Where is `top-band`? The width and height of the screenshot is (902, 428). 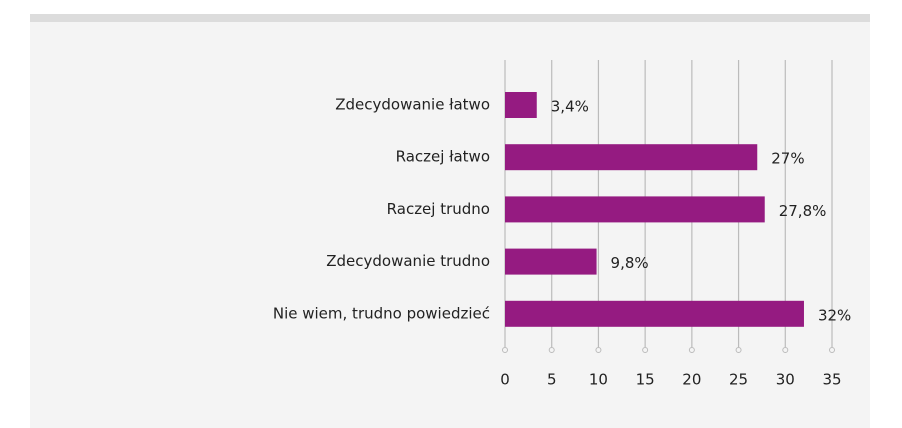
top-band is located at coordinates (450, 18).